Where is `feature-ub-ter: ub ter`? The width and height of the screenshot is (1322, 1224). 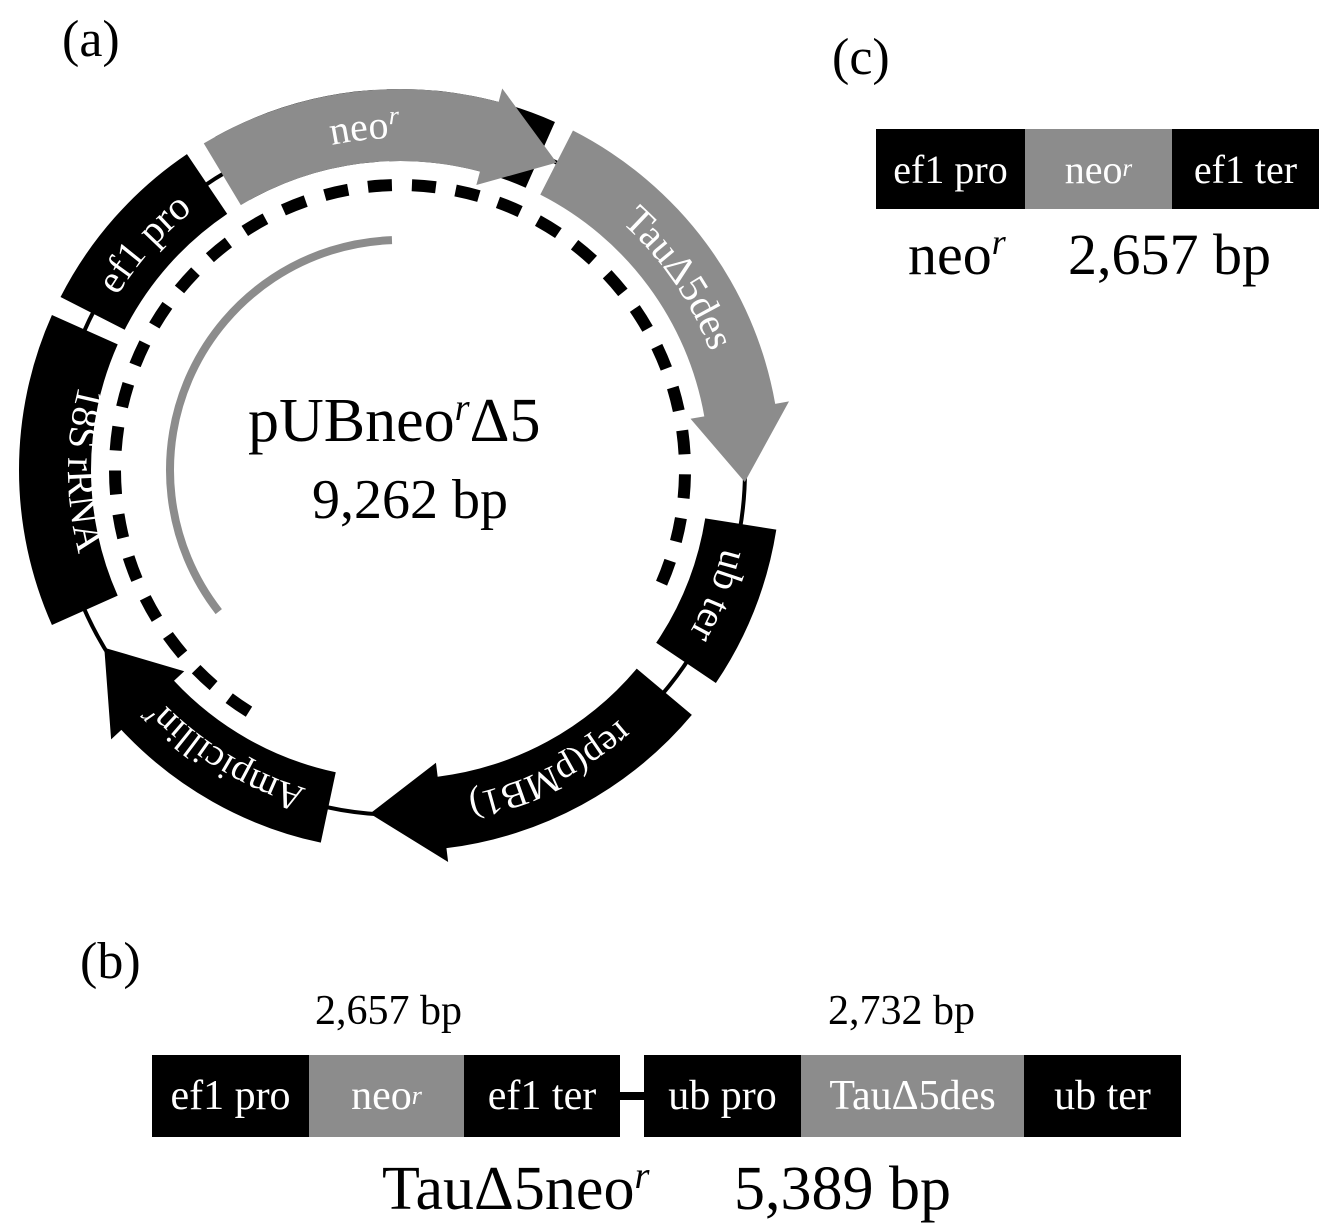
feature-ub-ter: ub ter is located at coordinates (716, 601).